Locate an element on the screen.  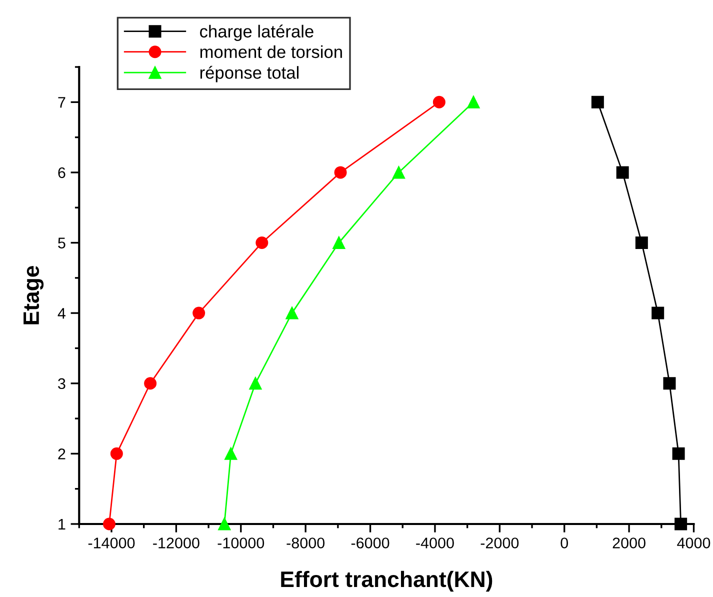
y-tick-label: 4 is located at coordinates (62, 313).